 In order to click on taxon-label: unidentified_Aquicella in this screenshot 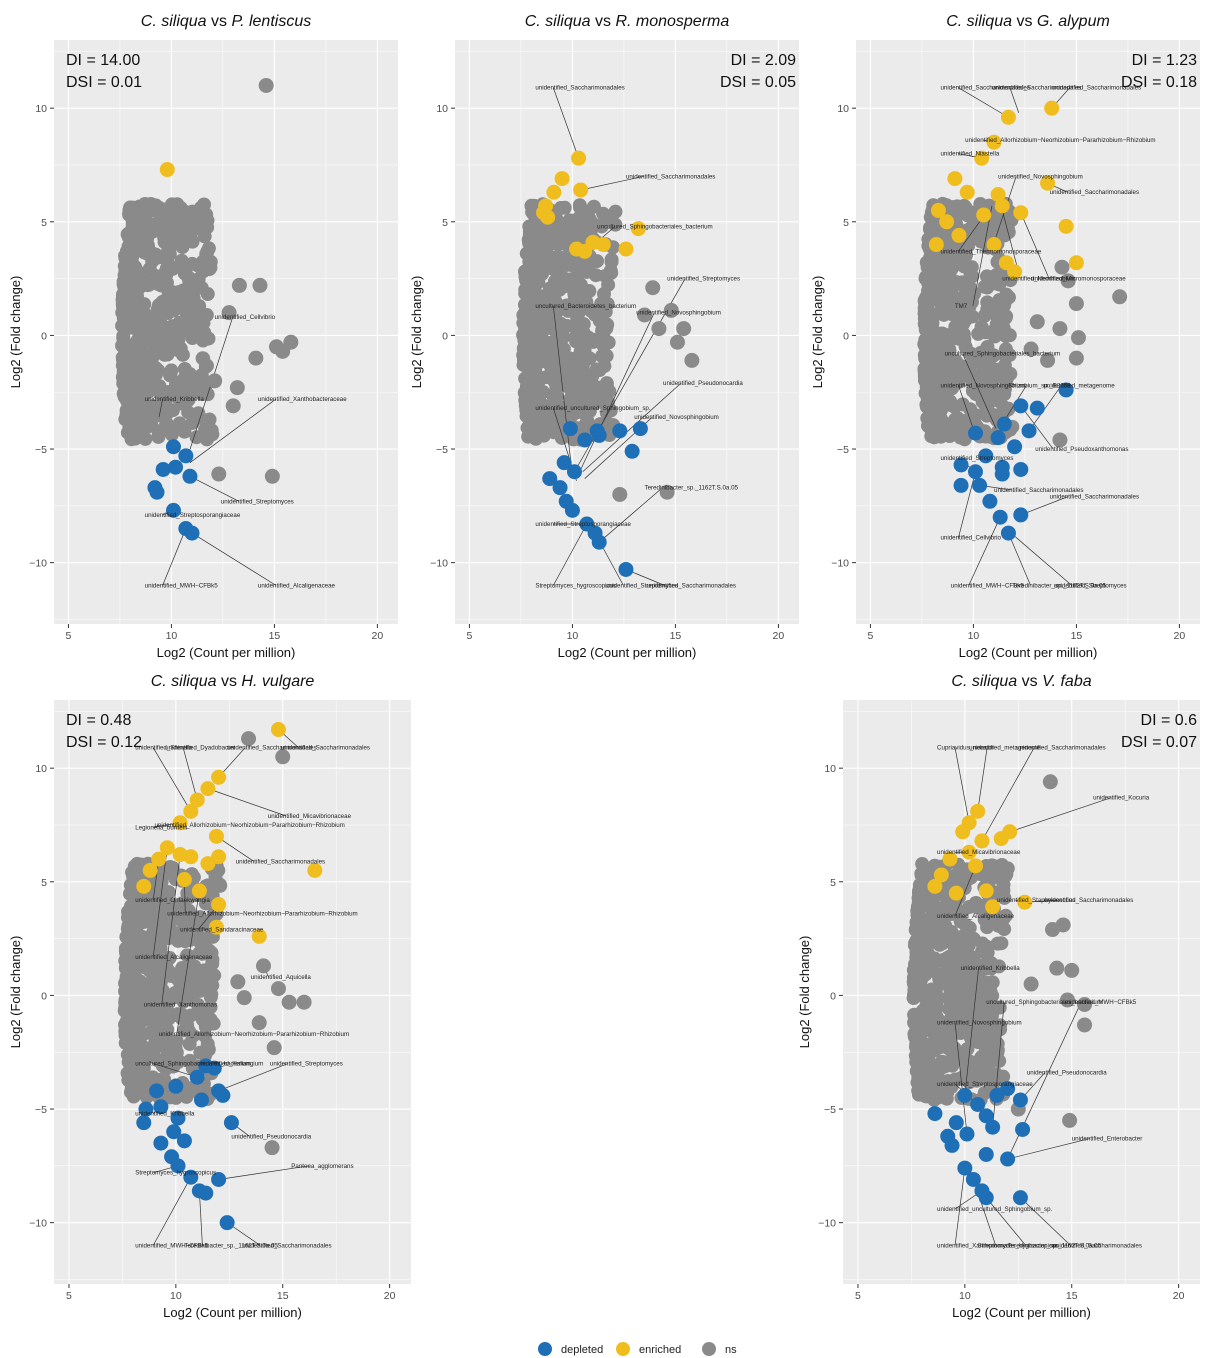, I will do `click(281, 977)`.